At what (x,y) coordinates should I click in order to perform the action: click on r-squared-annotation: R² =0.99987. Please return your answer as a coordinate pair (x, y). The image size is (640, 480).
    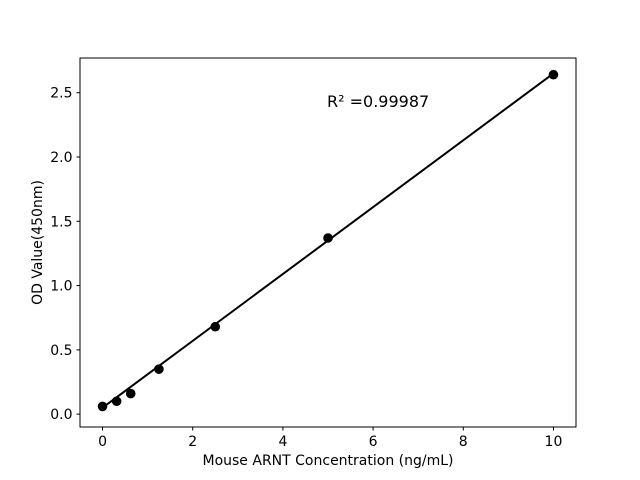
    Looking at the image, I should click on (378, 101).